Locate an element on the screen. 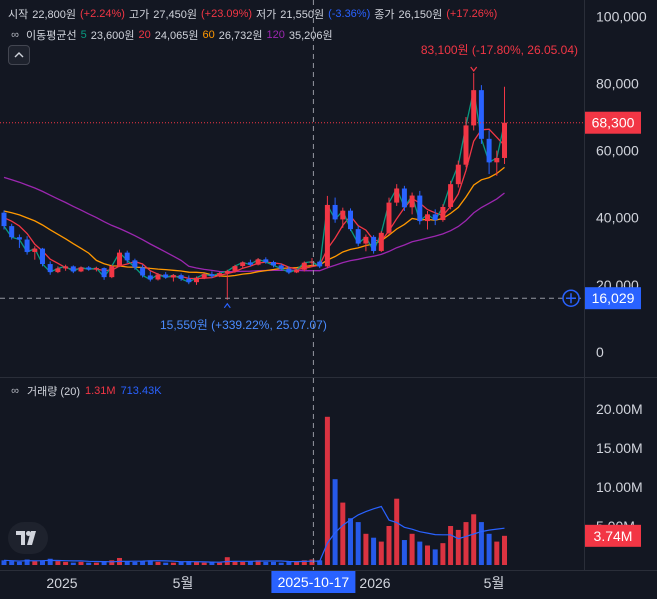 The height and width of the screenshot is (599, 657). crosshair-date-label: 2025-10-17 is located at coordinates (314, 582).